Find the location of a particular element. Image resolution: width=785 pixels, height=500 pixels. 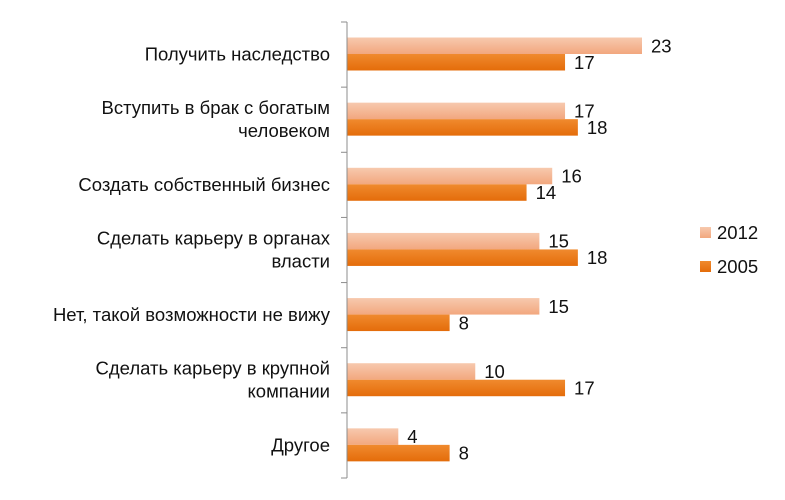

data-label-2005-4: 8 is located at coordinates (464, 322).